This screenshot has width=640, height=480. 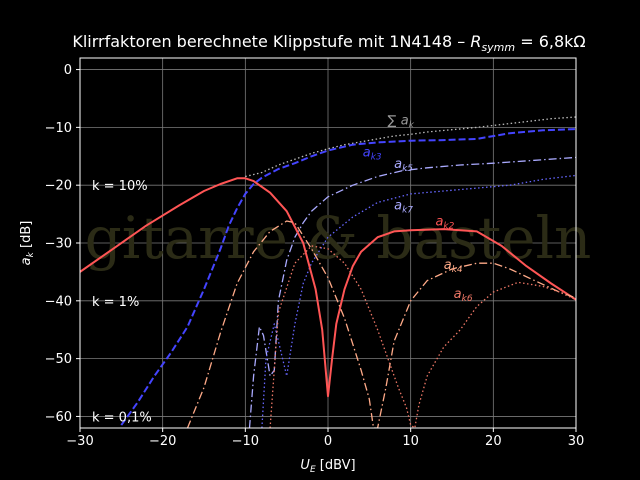 I want to click on k-label: k = 1%, so click(x=115, y=302).